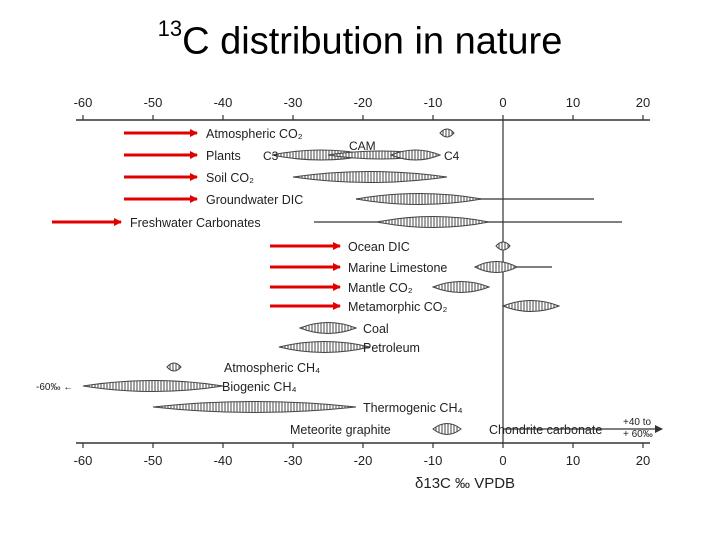  What do you see at coordinates (293, 102) in the screenshot?
I see `top-tick-label: -30` at bounding box center [293, 102].